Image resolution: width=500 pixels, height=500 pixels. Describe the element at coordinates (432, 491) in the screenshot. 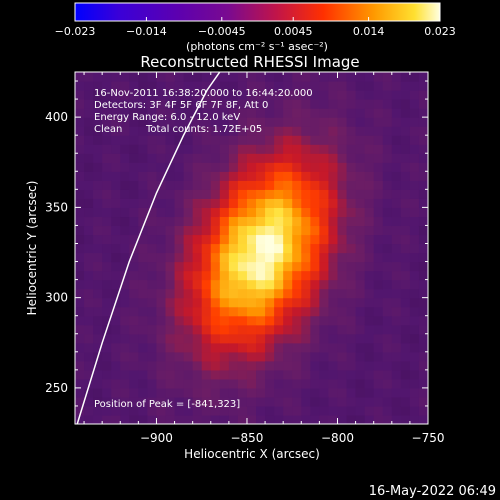

I see `footer-date: 16-May-2022 06:49` at that location.